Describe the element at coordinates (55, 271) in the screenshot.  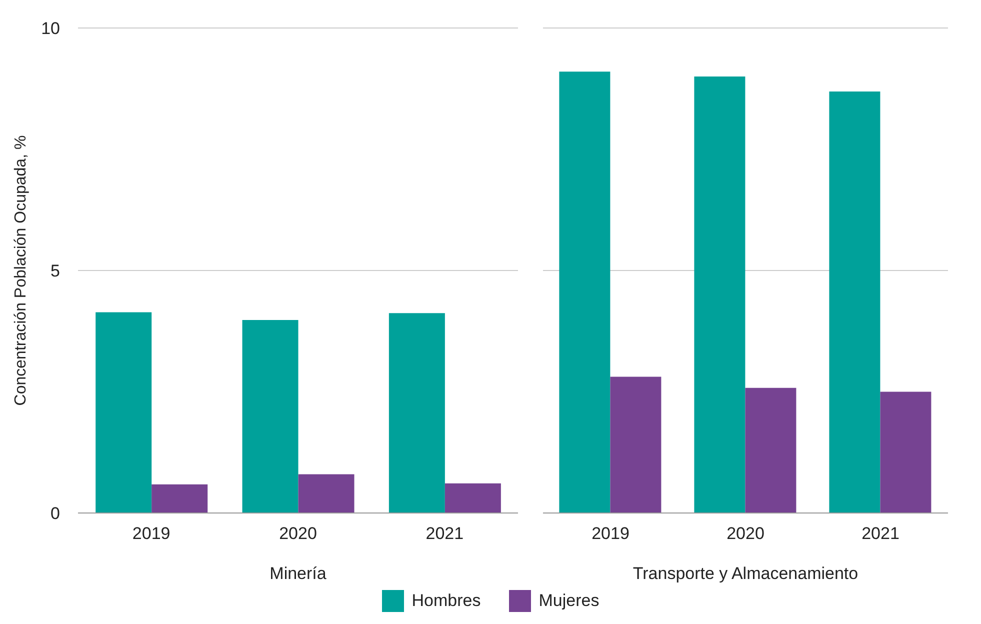
I see `y-tick-label: 5` at that location.